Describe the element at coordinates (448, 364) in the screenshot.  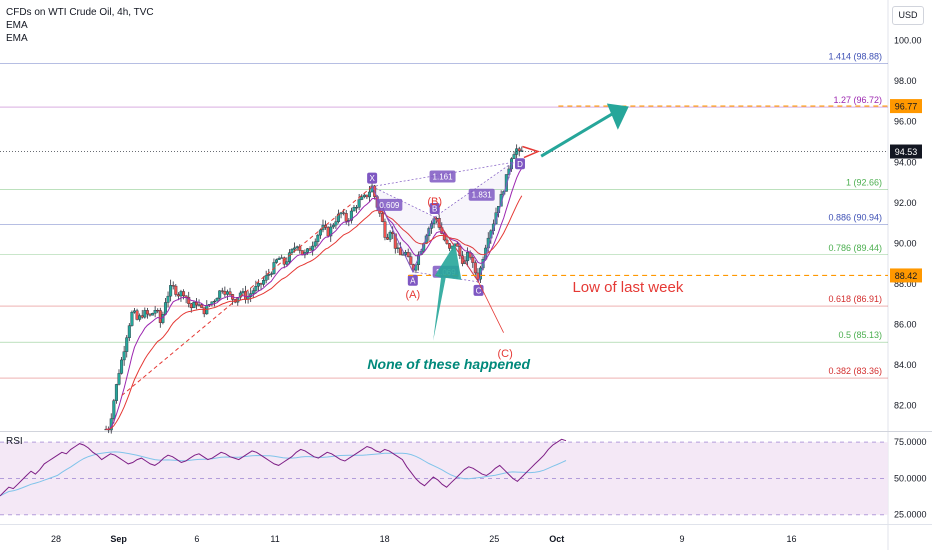
I see `annotation-none-happened: None of these happened` at that location.